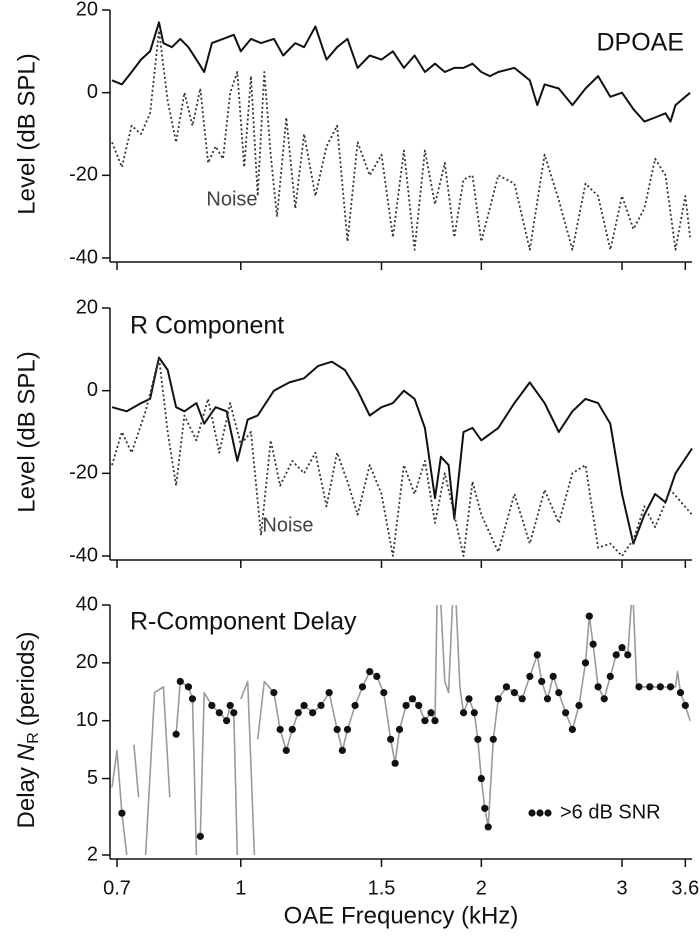 Image resolution: width=700 pixels, height=941 pixels. What do you see at coordinates (685, 888) in the screenshot?
I see `x-tick-label: 3.6` at bounding box center [685, 888].